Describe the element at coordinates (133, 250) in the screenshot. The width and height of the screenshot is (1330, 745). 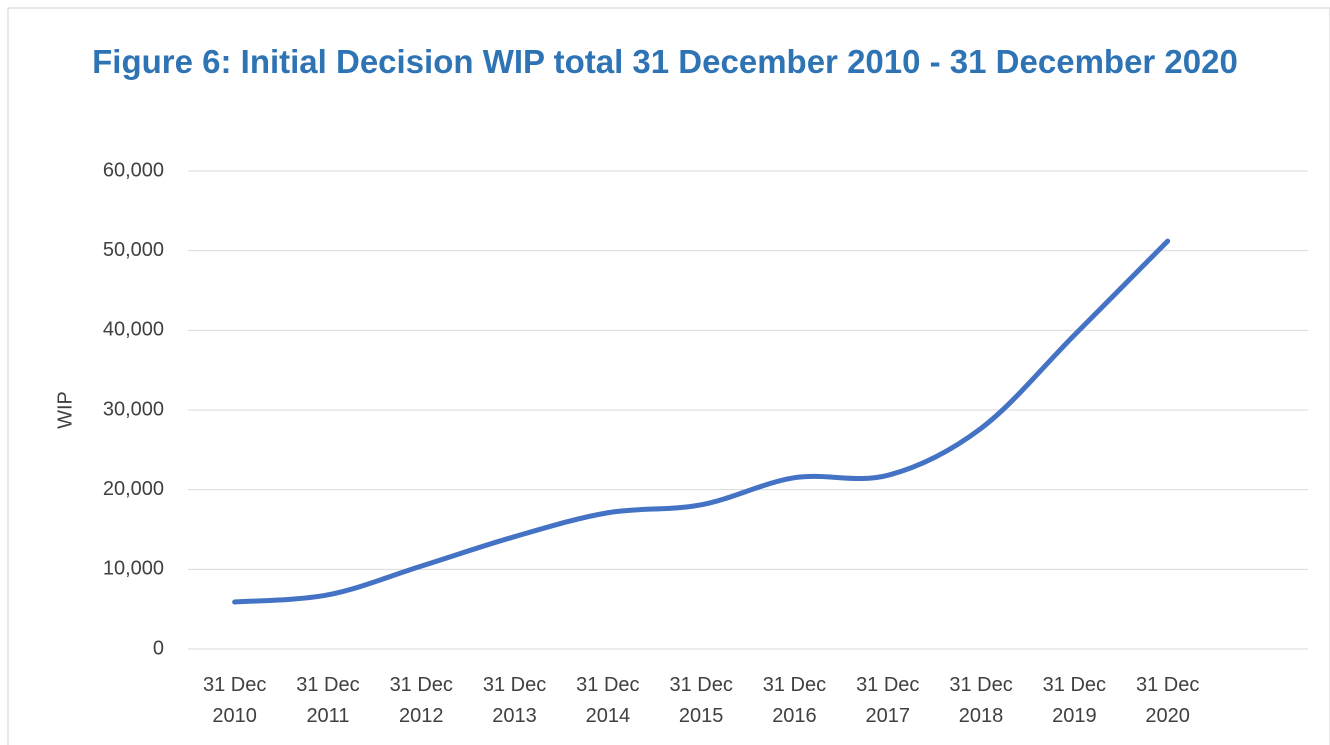
I see `y-tick-label: 50,000` at that location.